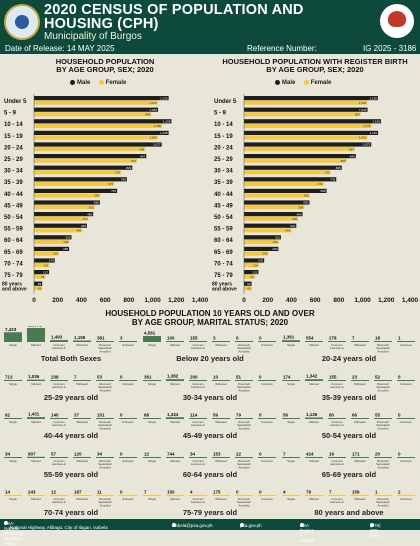  What do you see at coordinates (363, 103) in the screenshot?
I see `bar-value-label: 1,040` at bounding box center [363, 103].